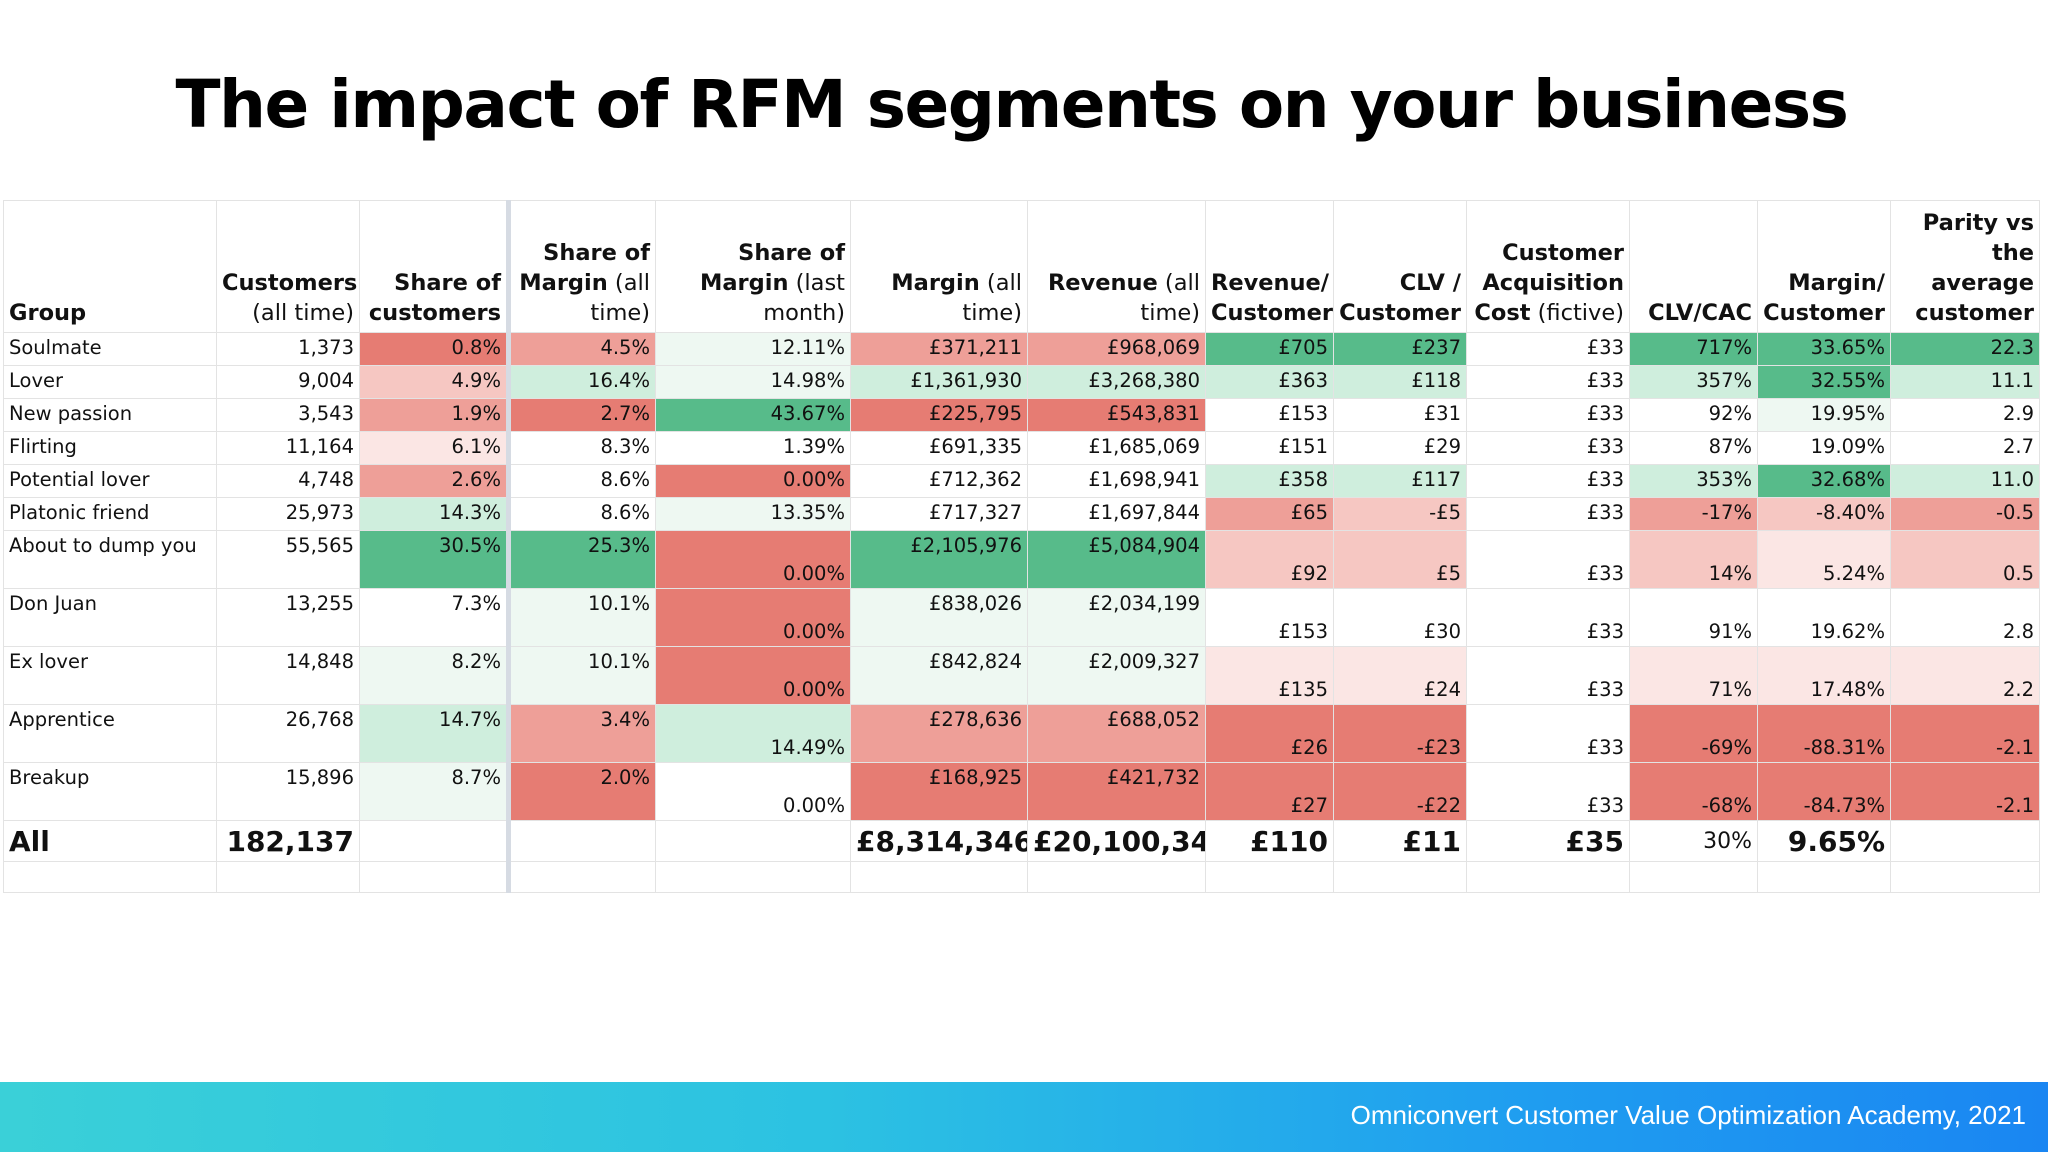 The height and width of the screenshot is (1152, 2048). I want to click on cell-share-of-margin: 16.4%, so click(581, 382).